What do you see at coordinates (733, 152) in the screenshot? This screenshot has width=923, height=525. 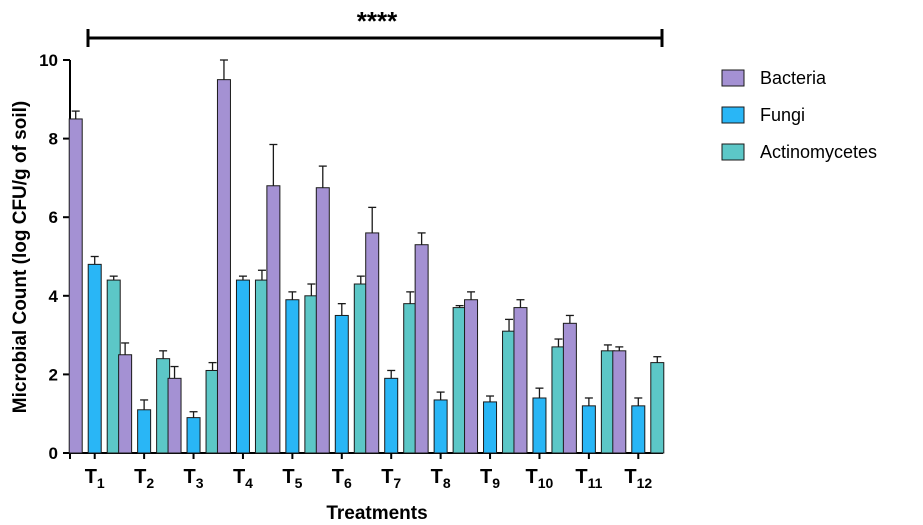 I see `legend-swatch-actinomycetes` at bounding box center [733, 152].